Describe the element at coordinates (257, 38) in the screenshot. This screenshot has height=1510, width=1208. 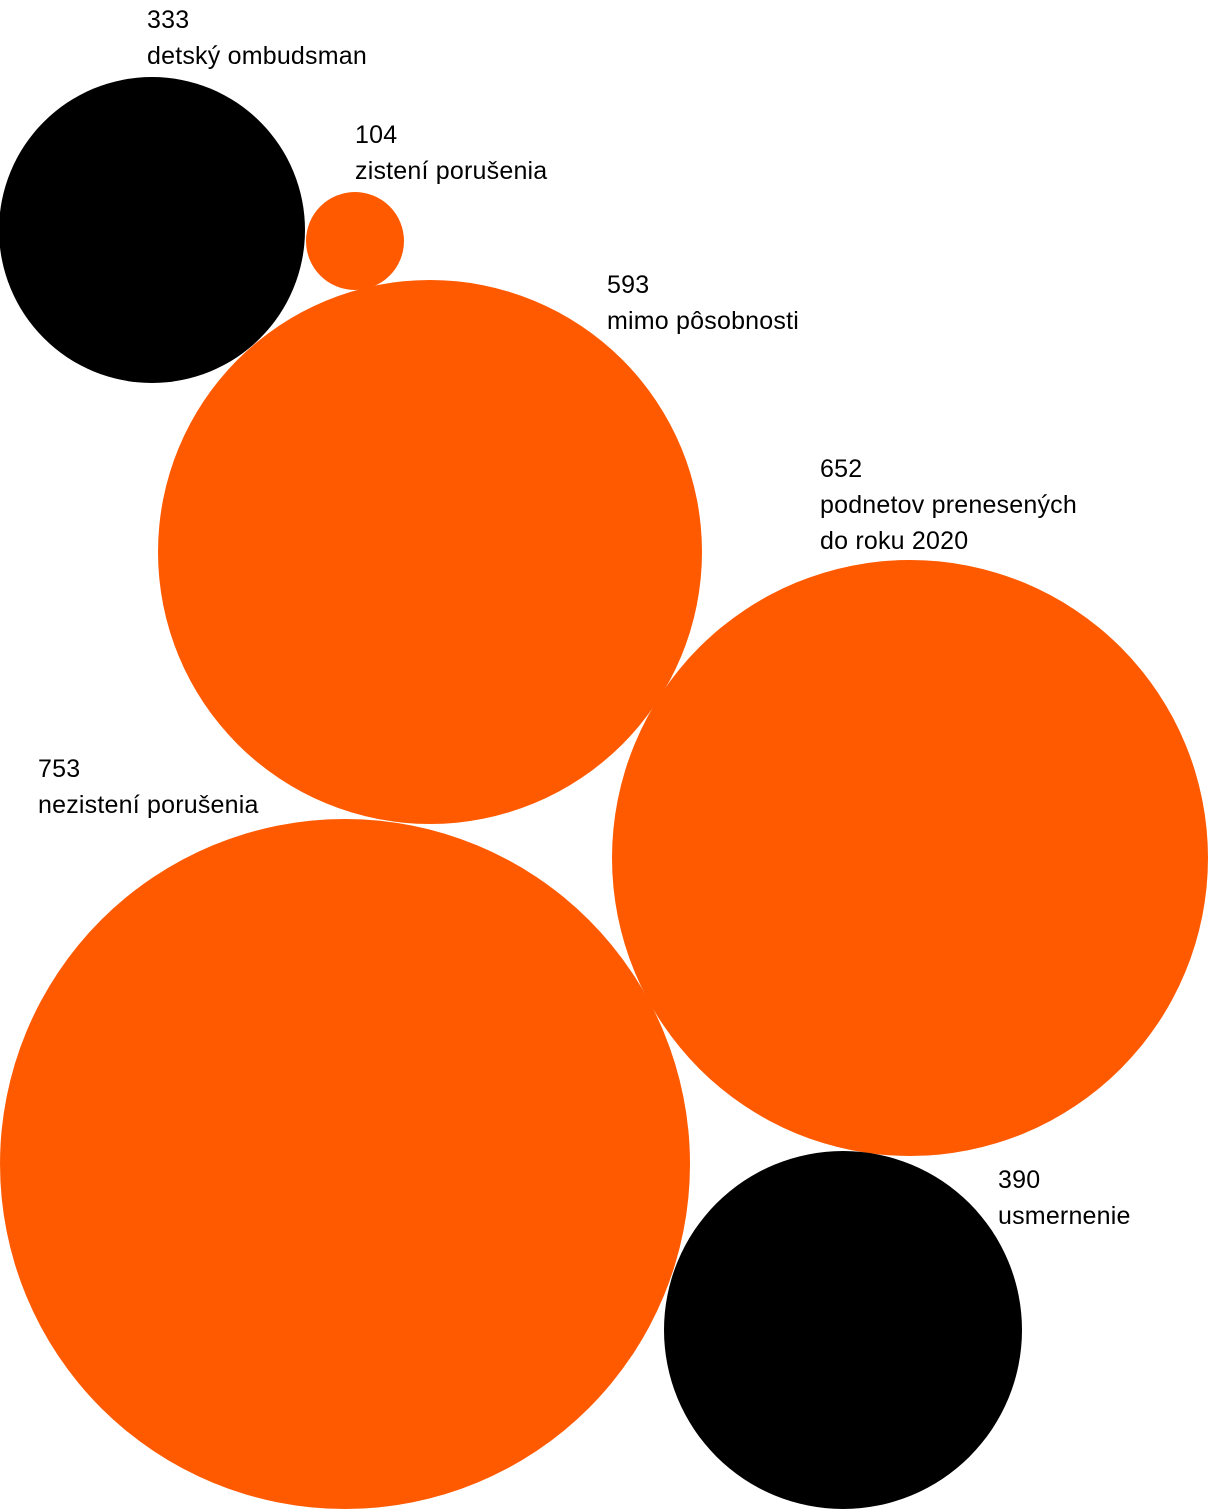
I see `bubble-label-detsky-ombudsman: 333 detský ombudsman` at that location.